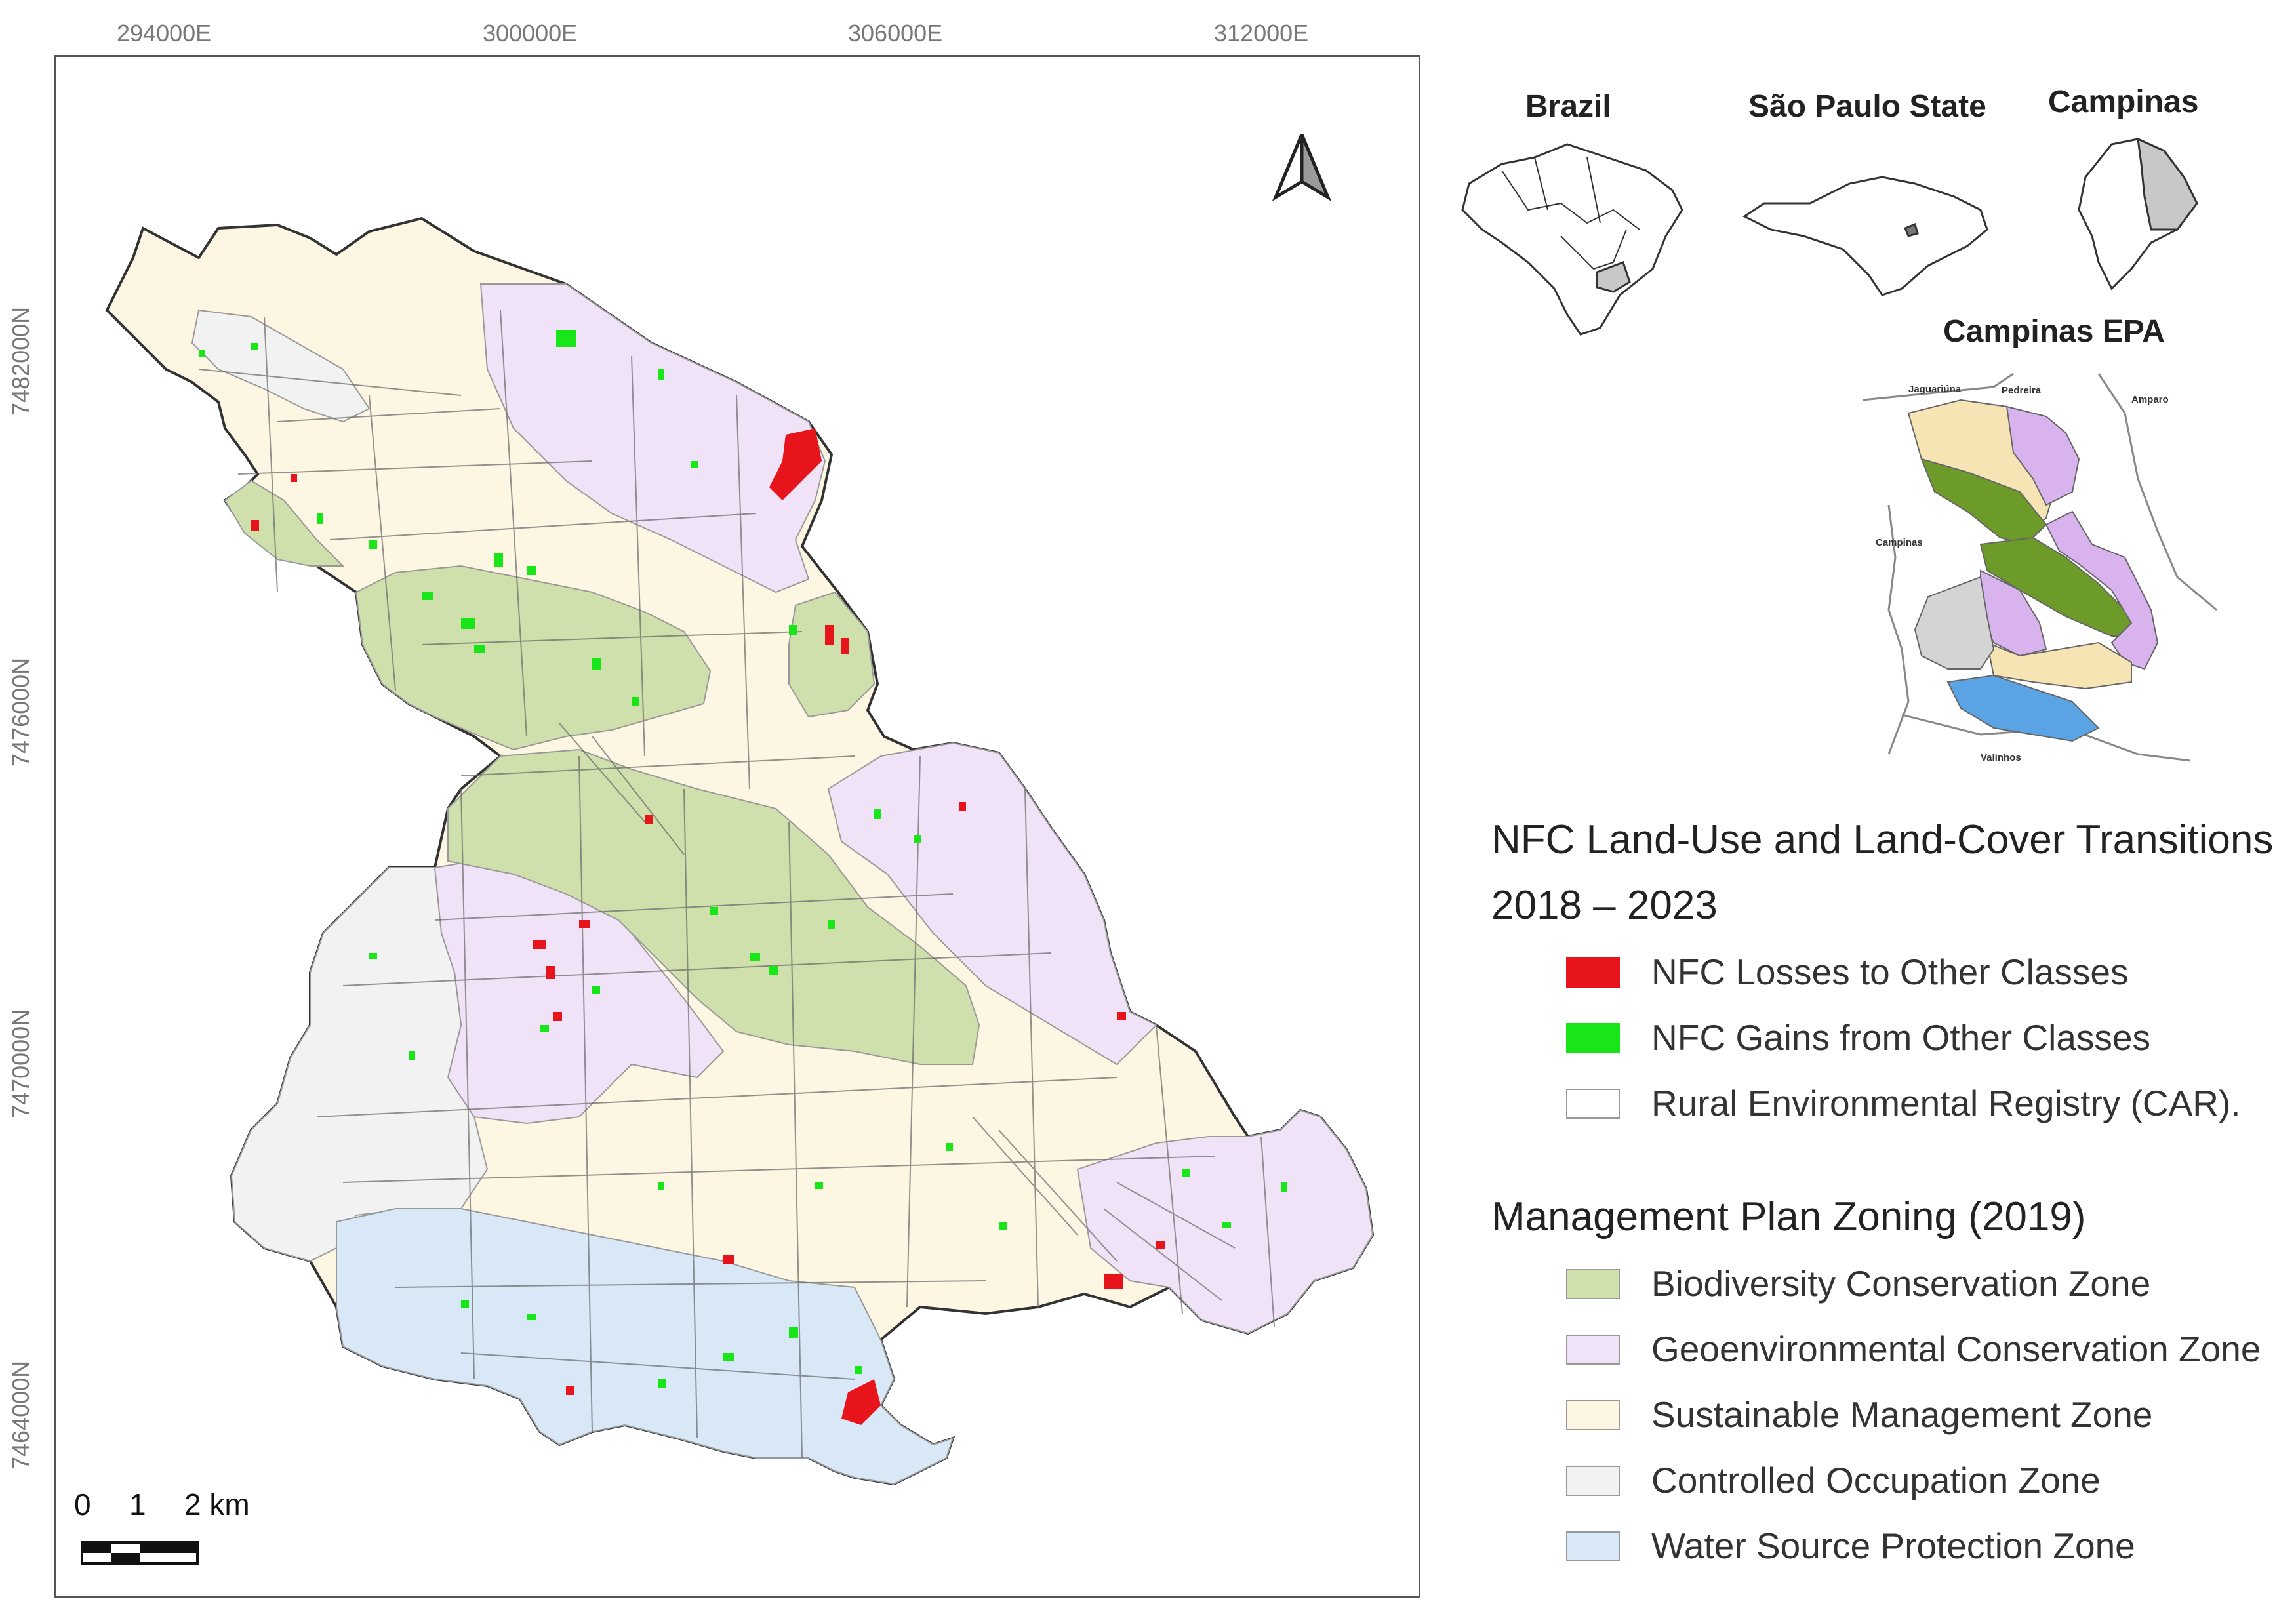 The image size is (2296, 1610). I want to click on legend-label-car: Rural Environmental Registry (CAR)., so click(1946, 1103).